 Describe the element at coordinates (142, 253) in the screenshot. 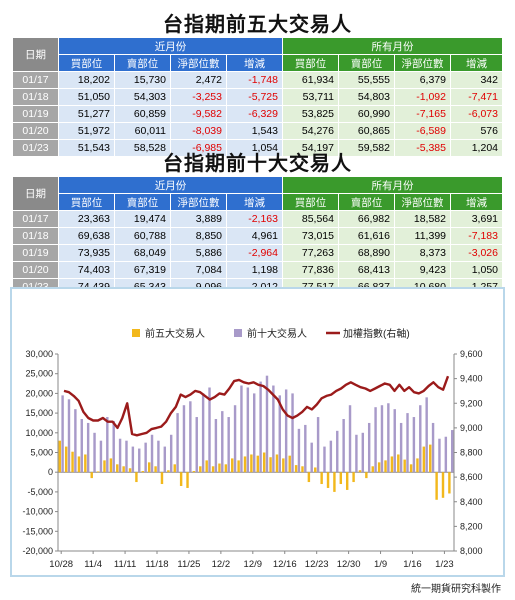

I see `table-cell: 68,049` at that location.